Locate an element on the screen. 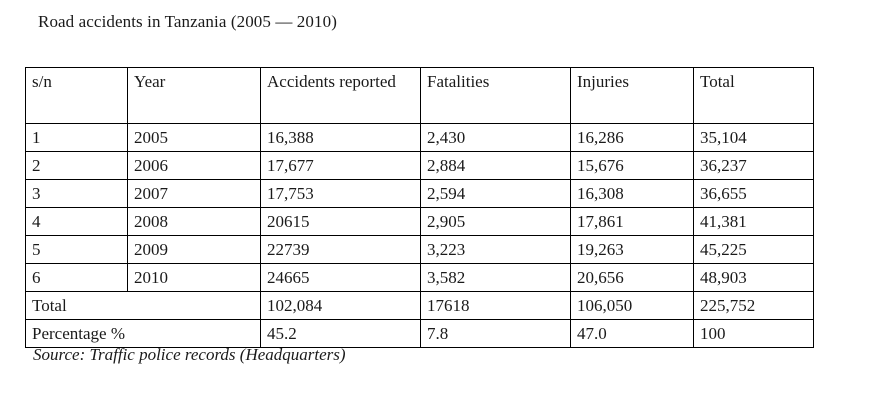 This screenshot has width=882, height=403. table-row: 4 2008 20615 2,905 17,861 41,381 is located at coordinates (419, 221).